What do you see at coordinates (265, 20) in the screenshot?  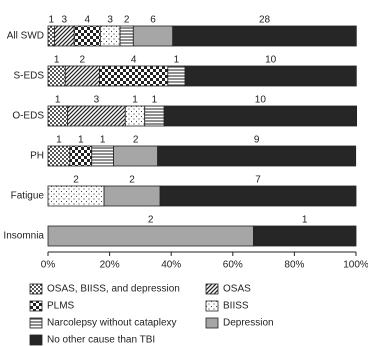 I see `count-label: 28` at bounding box center [265, 20].